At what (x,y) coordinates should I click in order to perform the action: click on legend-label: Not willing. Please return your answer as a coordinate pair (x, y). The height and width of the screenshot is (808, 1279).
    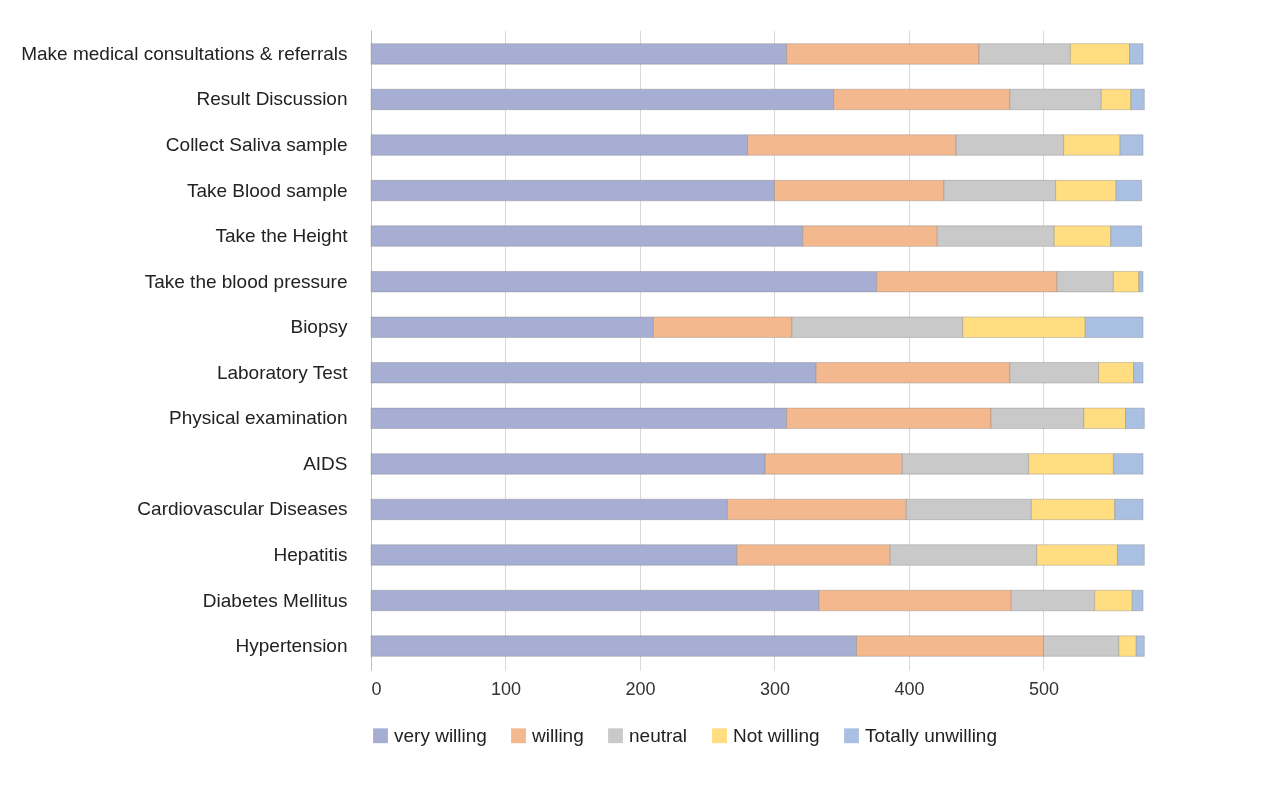
    Looking at the image, I should click on (776, 735).